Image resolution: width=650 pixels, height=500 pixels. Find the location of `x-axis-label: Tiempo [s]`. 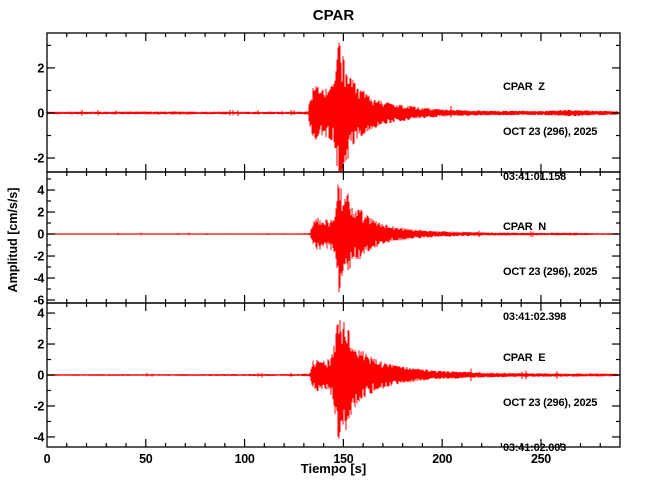

x-axis-label: Tiempo [s] is located at coordinates (333, 468).